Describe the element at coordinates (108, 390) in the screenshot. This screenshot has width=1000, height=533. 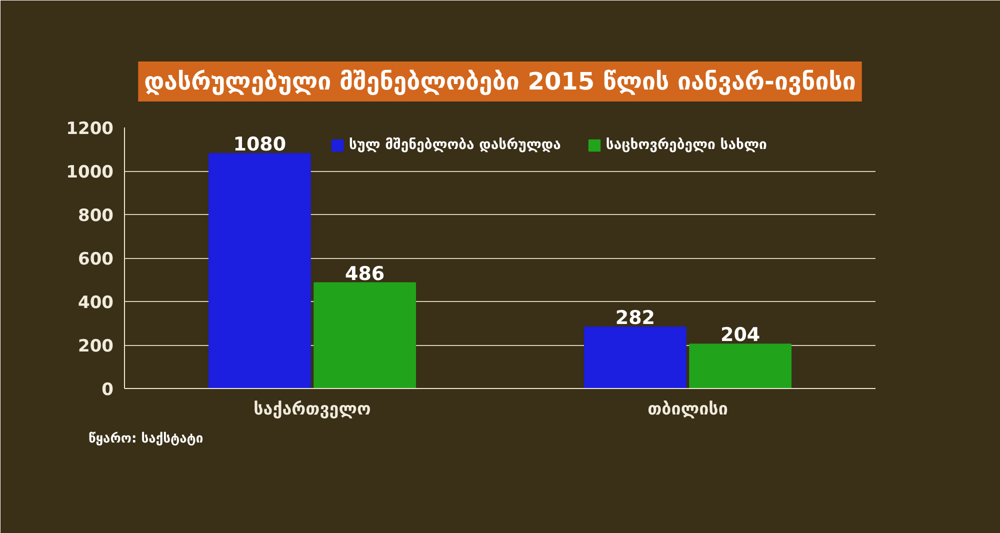
I see `y-tick-label: 0` at that location.